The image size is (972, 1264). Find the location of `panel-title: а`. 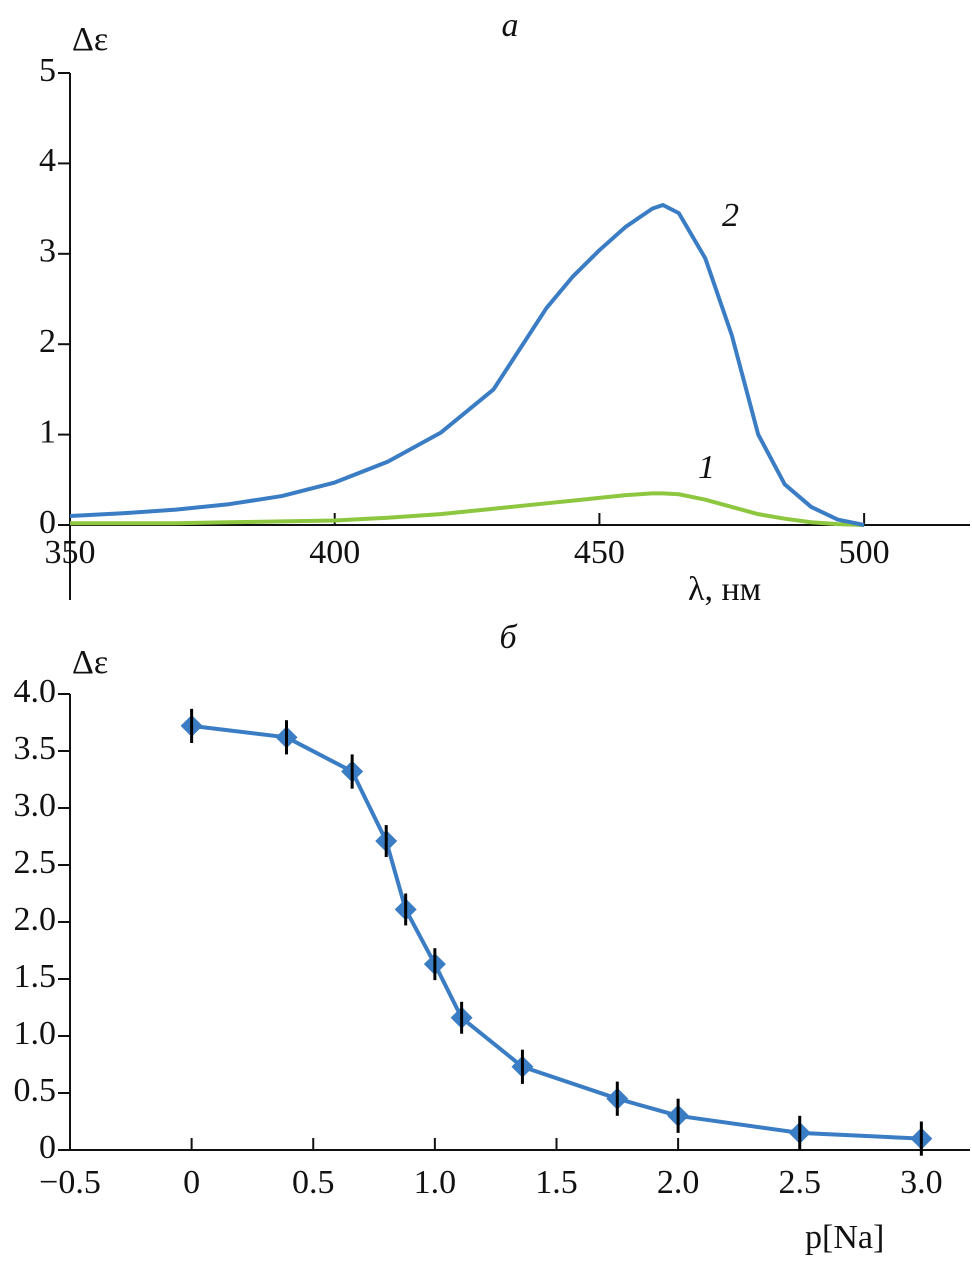

panel-title: а is located at coordinates (510, 25).